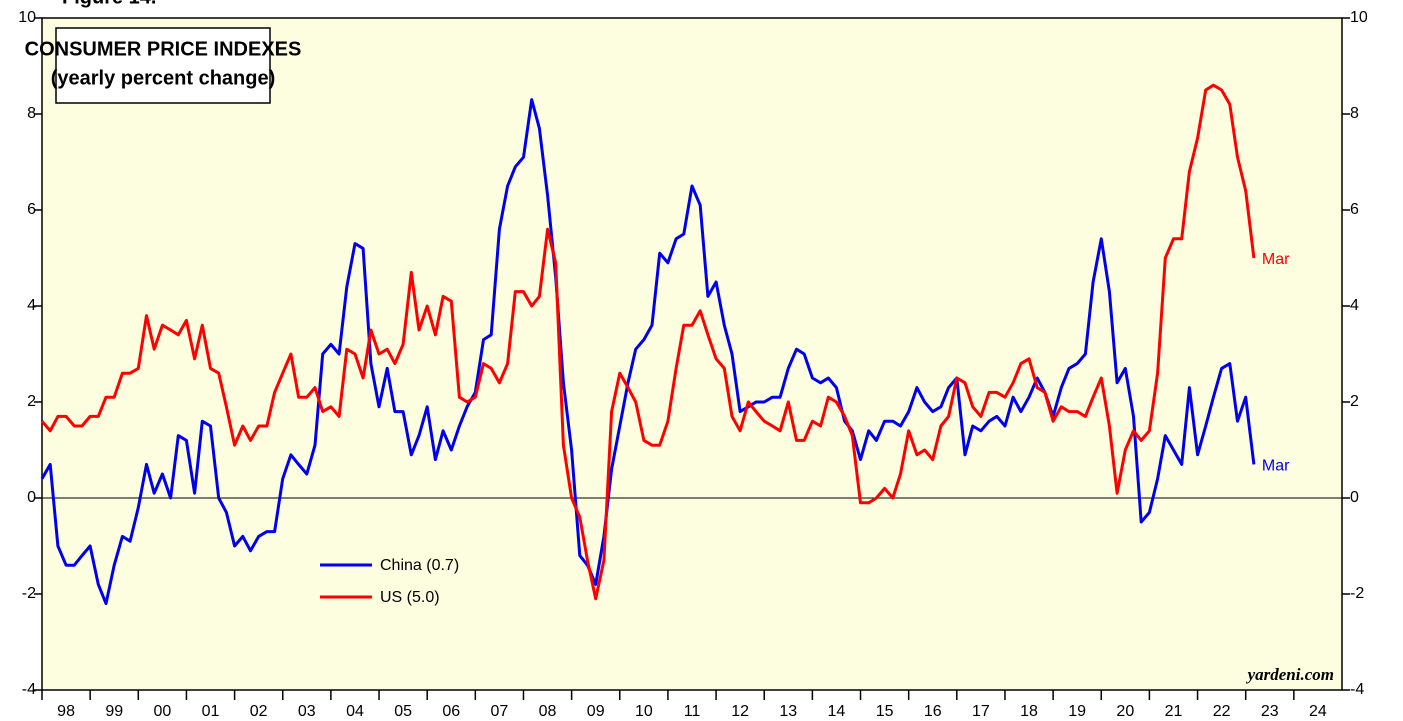  Describe the element at coordinates (548, 711) in the screenshot. I see `x-tick-label: 08` at that location.